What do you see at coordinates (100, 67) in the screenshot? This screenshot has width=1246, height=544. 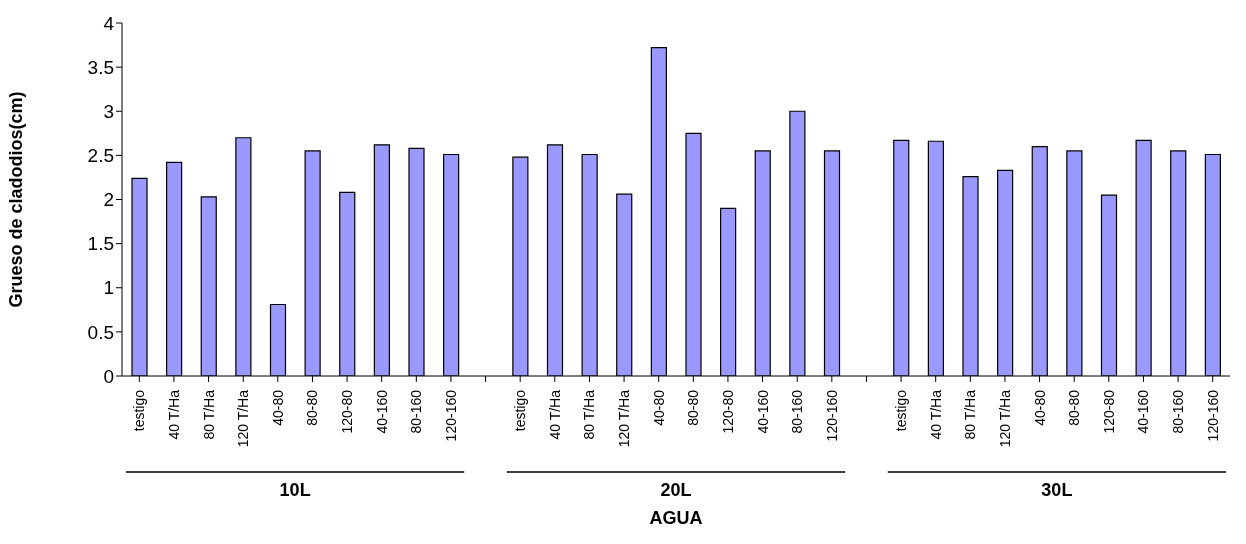 I see `y-tick-label: 3.5` at bounding box center [100, 67].